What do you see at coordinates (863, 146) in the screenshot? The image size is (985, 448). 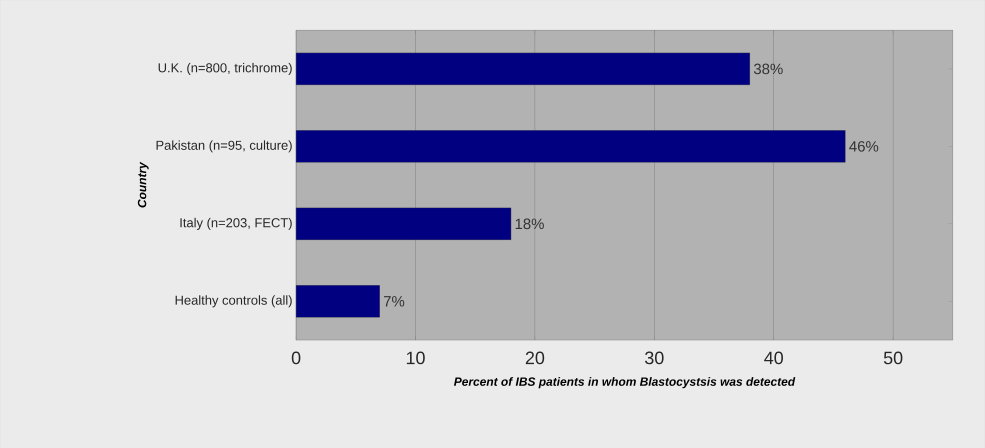 I see `data-label: 46%` at bounding box center [863, 146].